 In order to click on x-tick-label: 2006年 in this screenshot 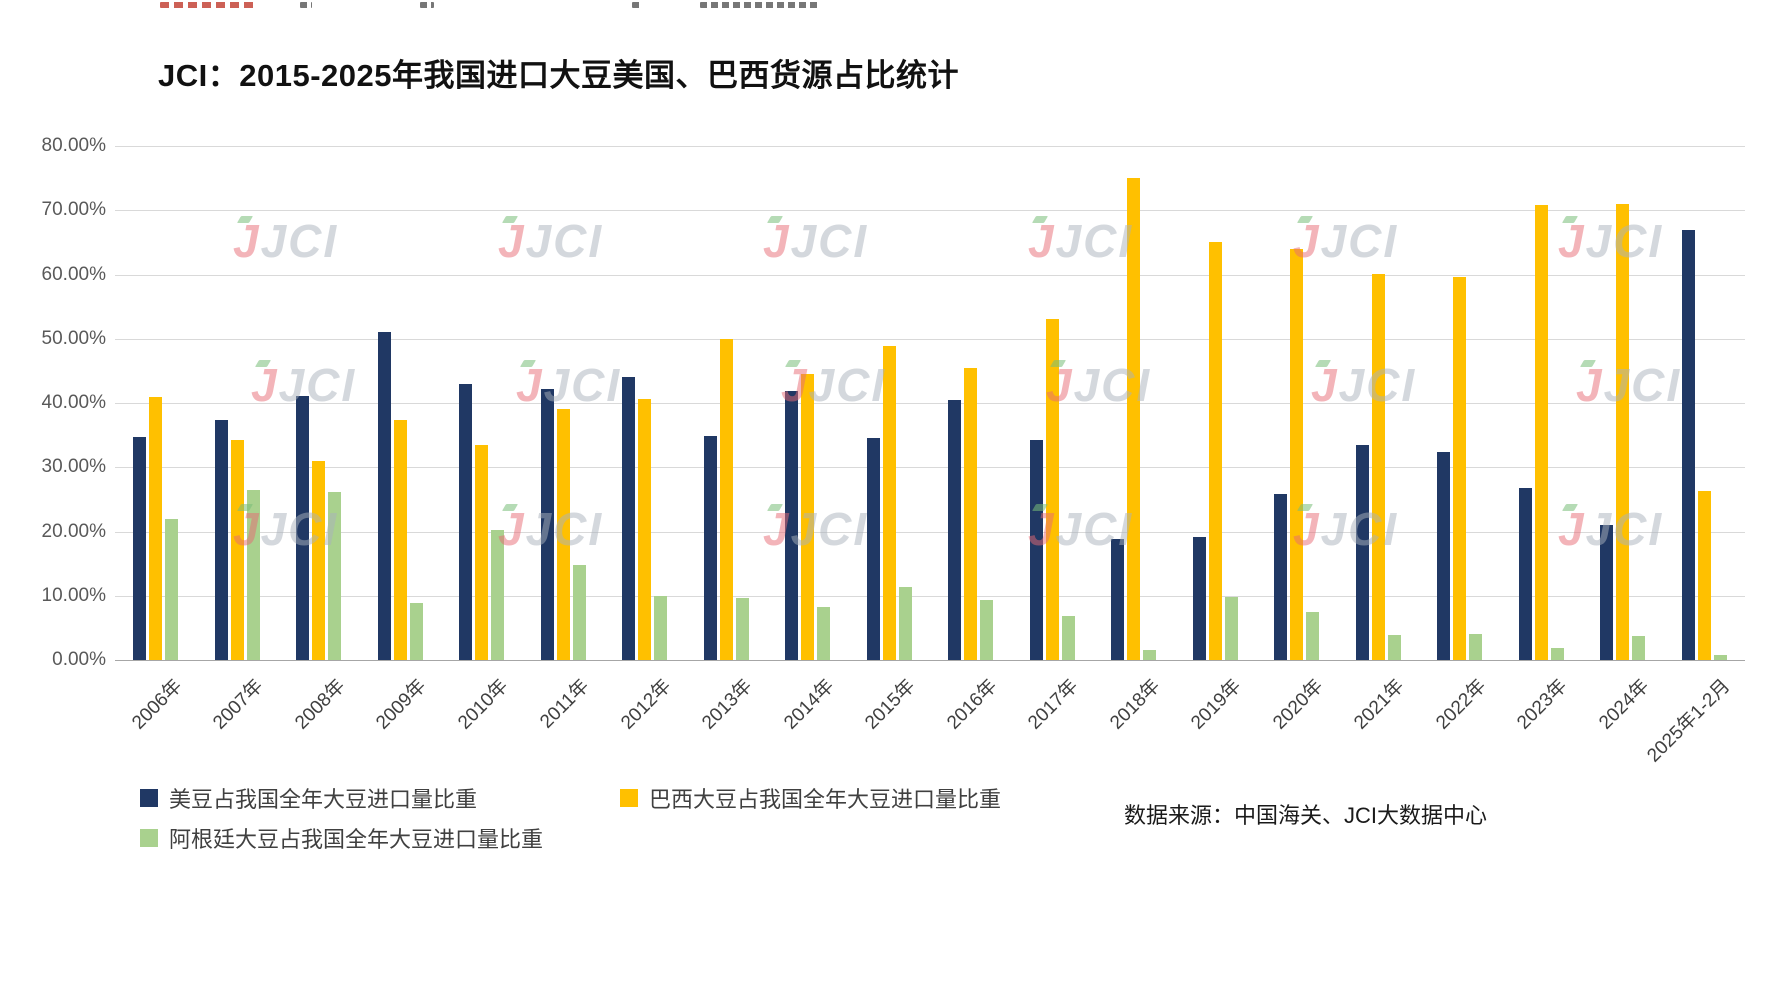, I will do `click(157, 704)`.